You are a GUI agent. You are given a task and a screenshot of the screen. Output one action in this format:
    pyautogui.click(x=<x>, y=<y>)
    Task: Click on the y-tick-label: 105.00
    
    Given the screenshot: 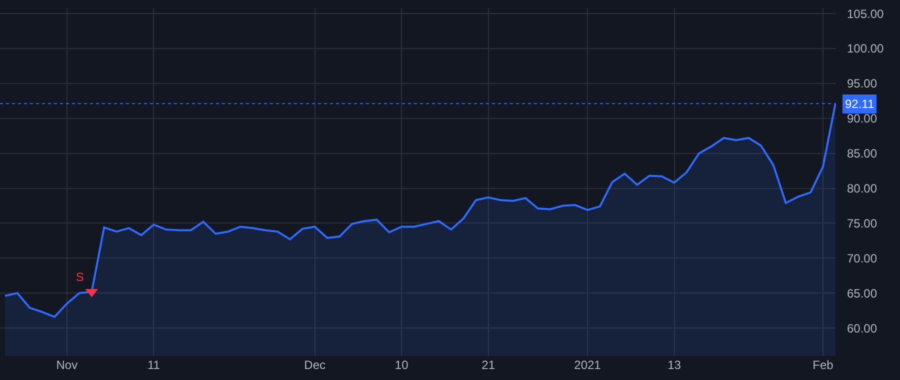 What is the action you would take?
    pyautogui.click(x=865, y=13)
    